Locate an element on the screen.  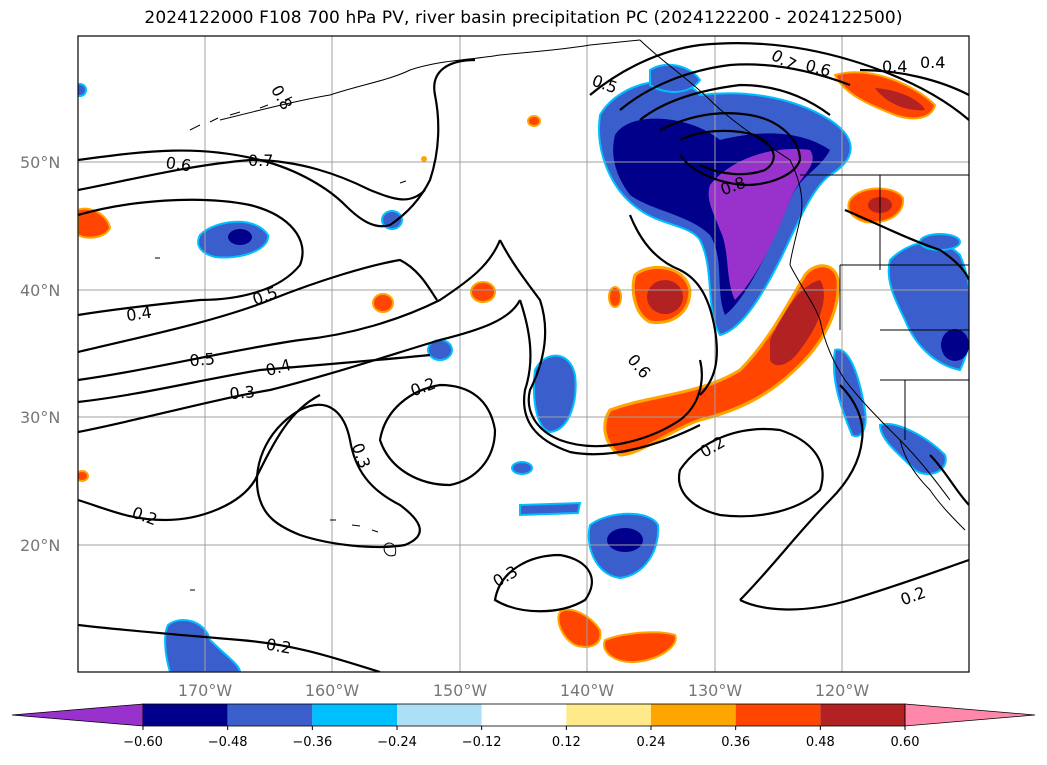
aleutians is located at coordinates (241, 113).